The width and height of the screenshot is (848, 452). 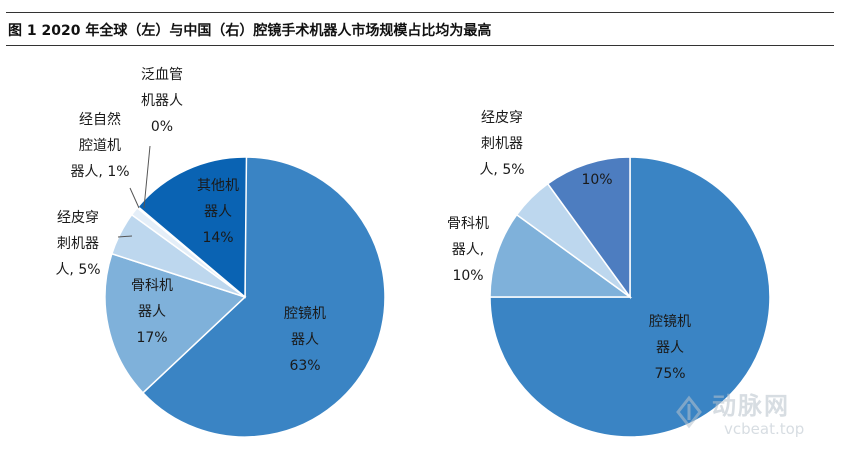 I want to click on watermark-logo-text: 动脉网, so click(x=751, y=406).